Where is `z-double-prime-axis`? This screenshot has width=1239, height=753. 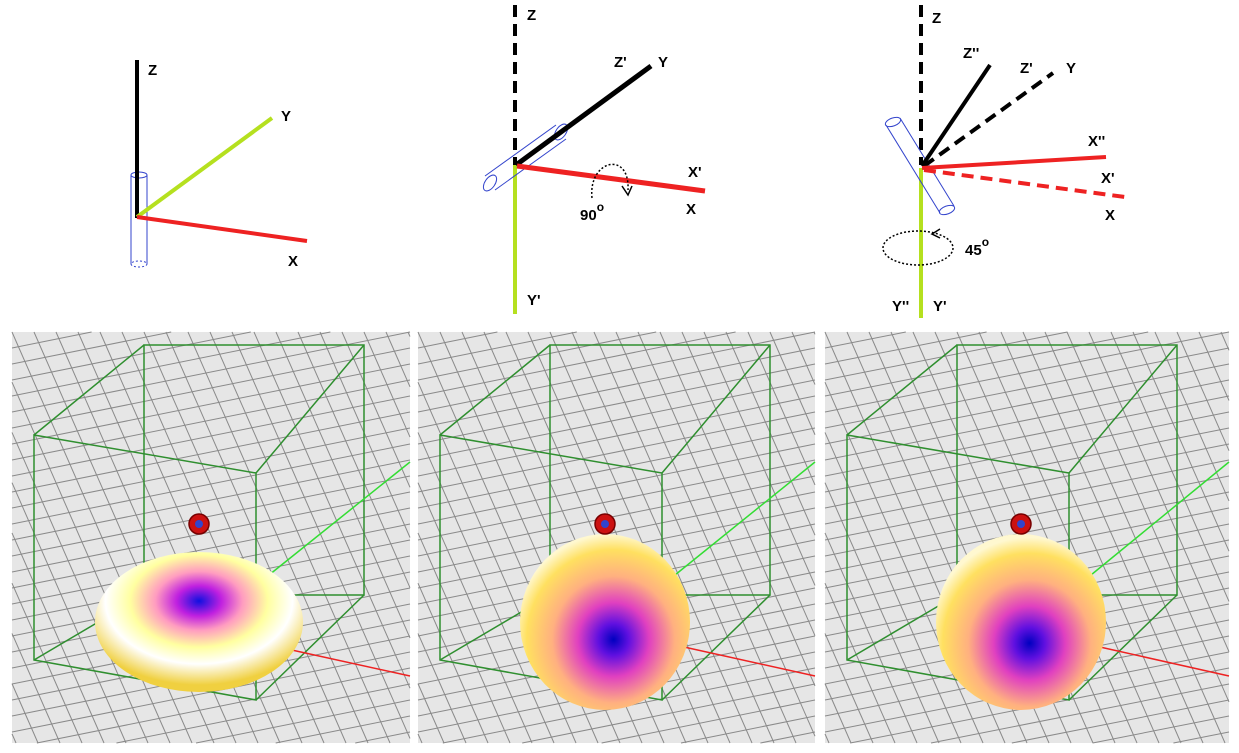 z-double-prime-axis is located at coordinates (956, 115).